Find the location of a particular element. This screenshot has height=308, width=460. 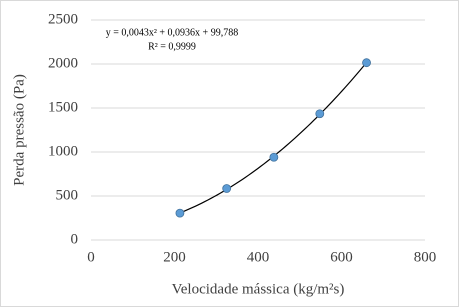

x-tick-label: 200 is located at coordinates (174, 257).